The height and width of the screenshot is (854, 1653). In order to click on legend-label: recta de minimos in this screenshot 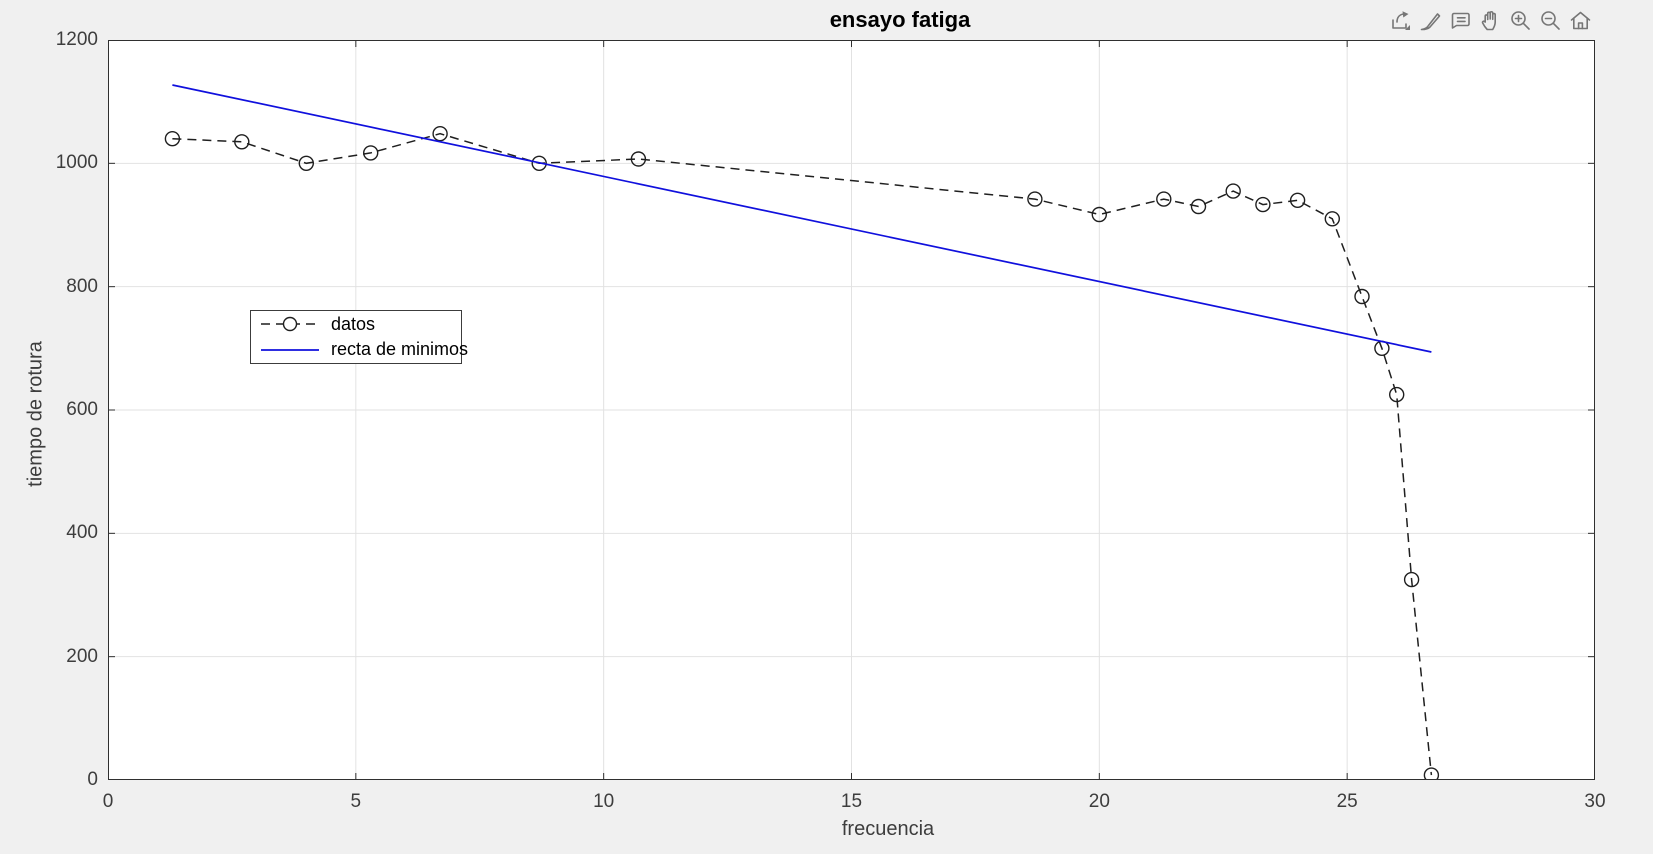, I will do `click(400, 349)`.